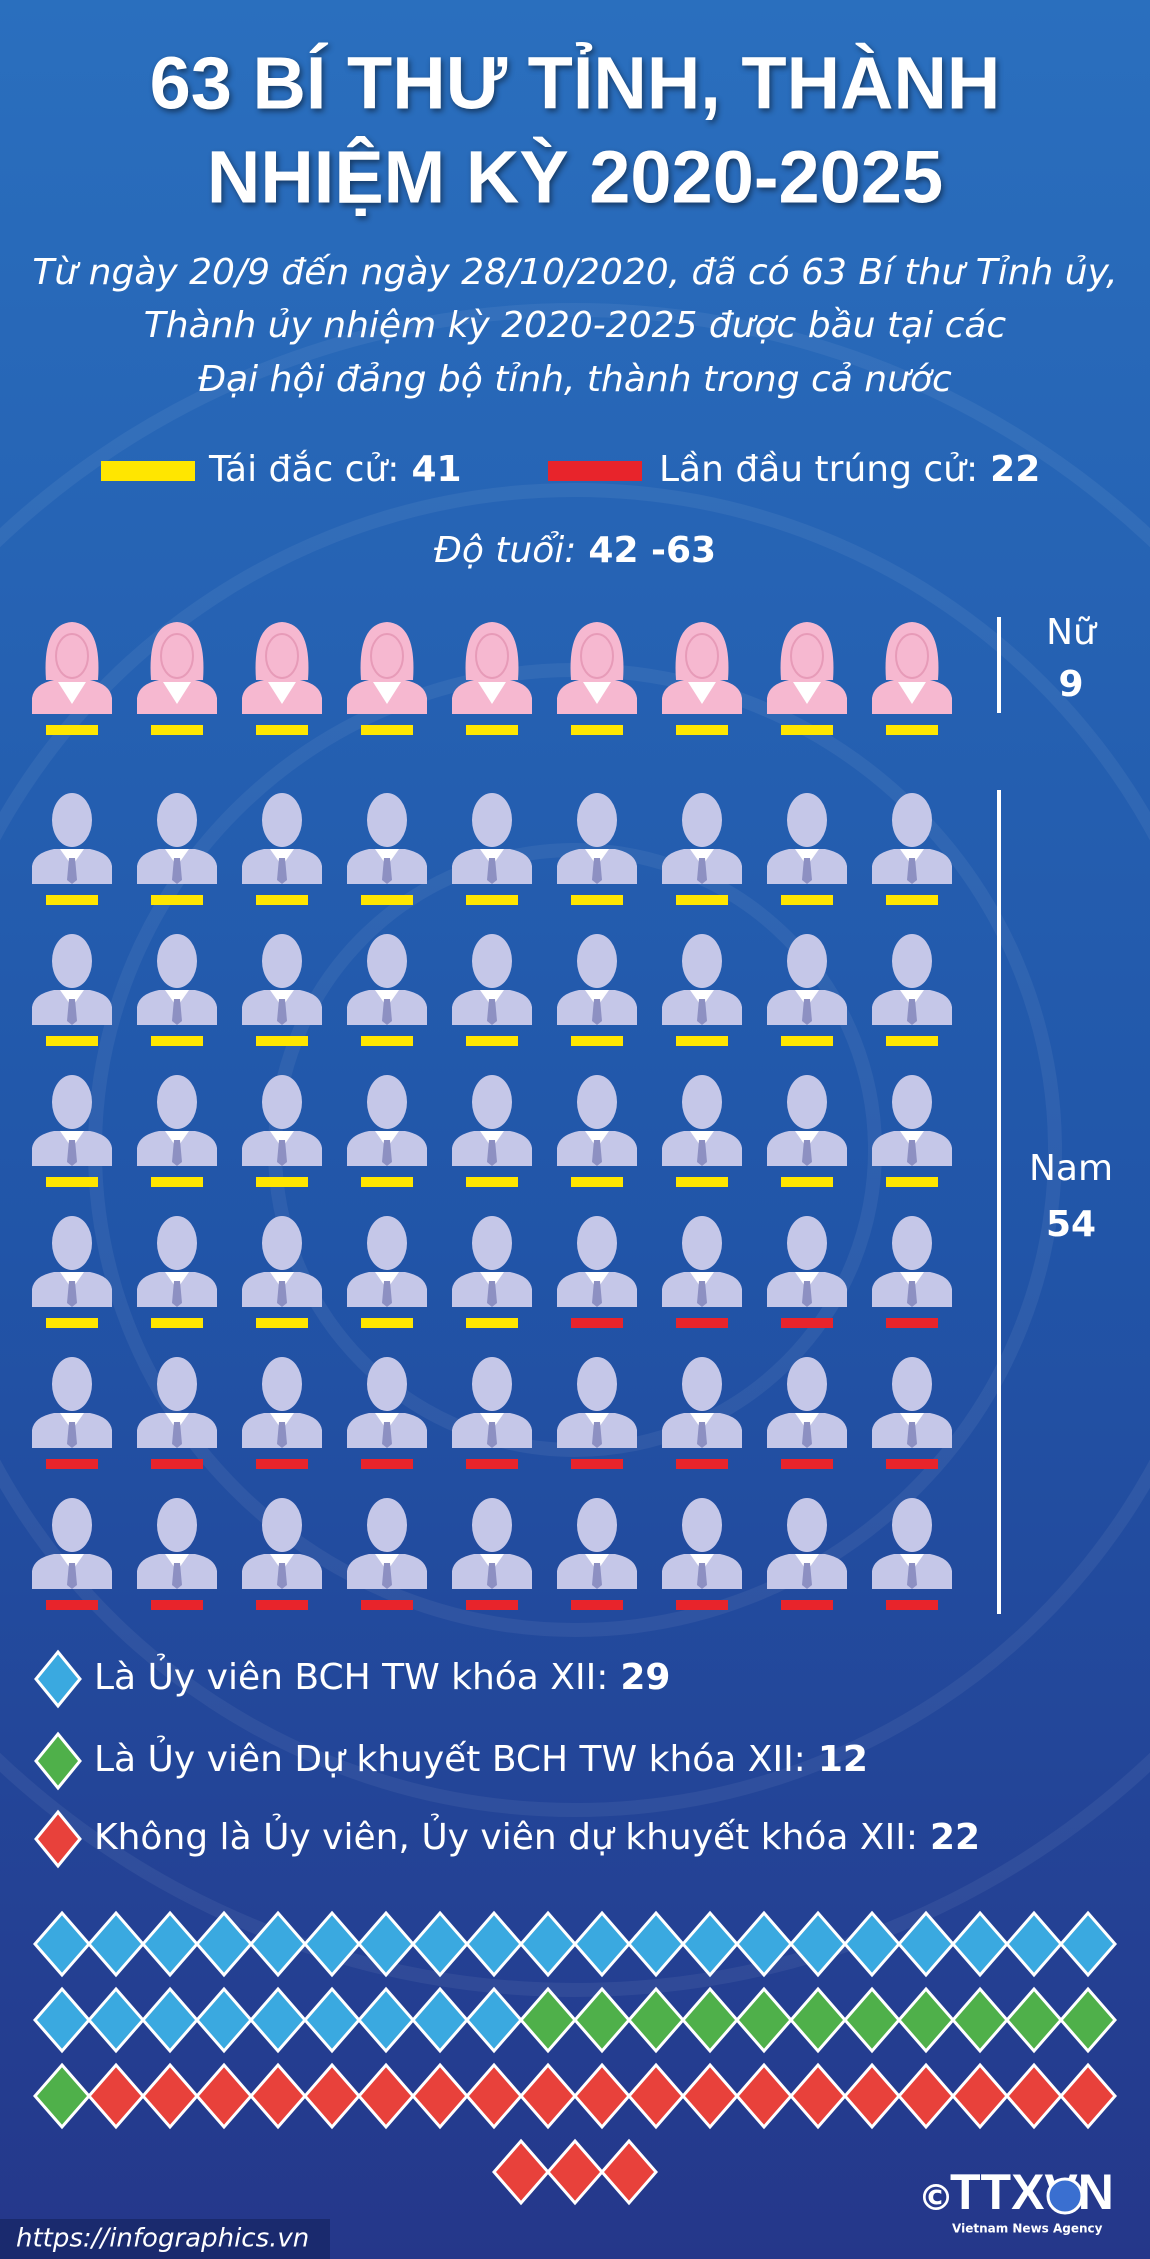 The image size is (1150, 2259). Describe the element at coordinates (335, 469) in the screenshot. I see `legend-item: Tái đắc cử: 41` at that location.